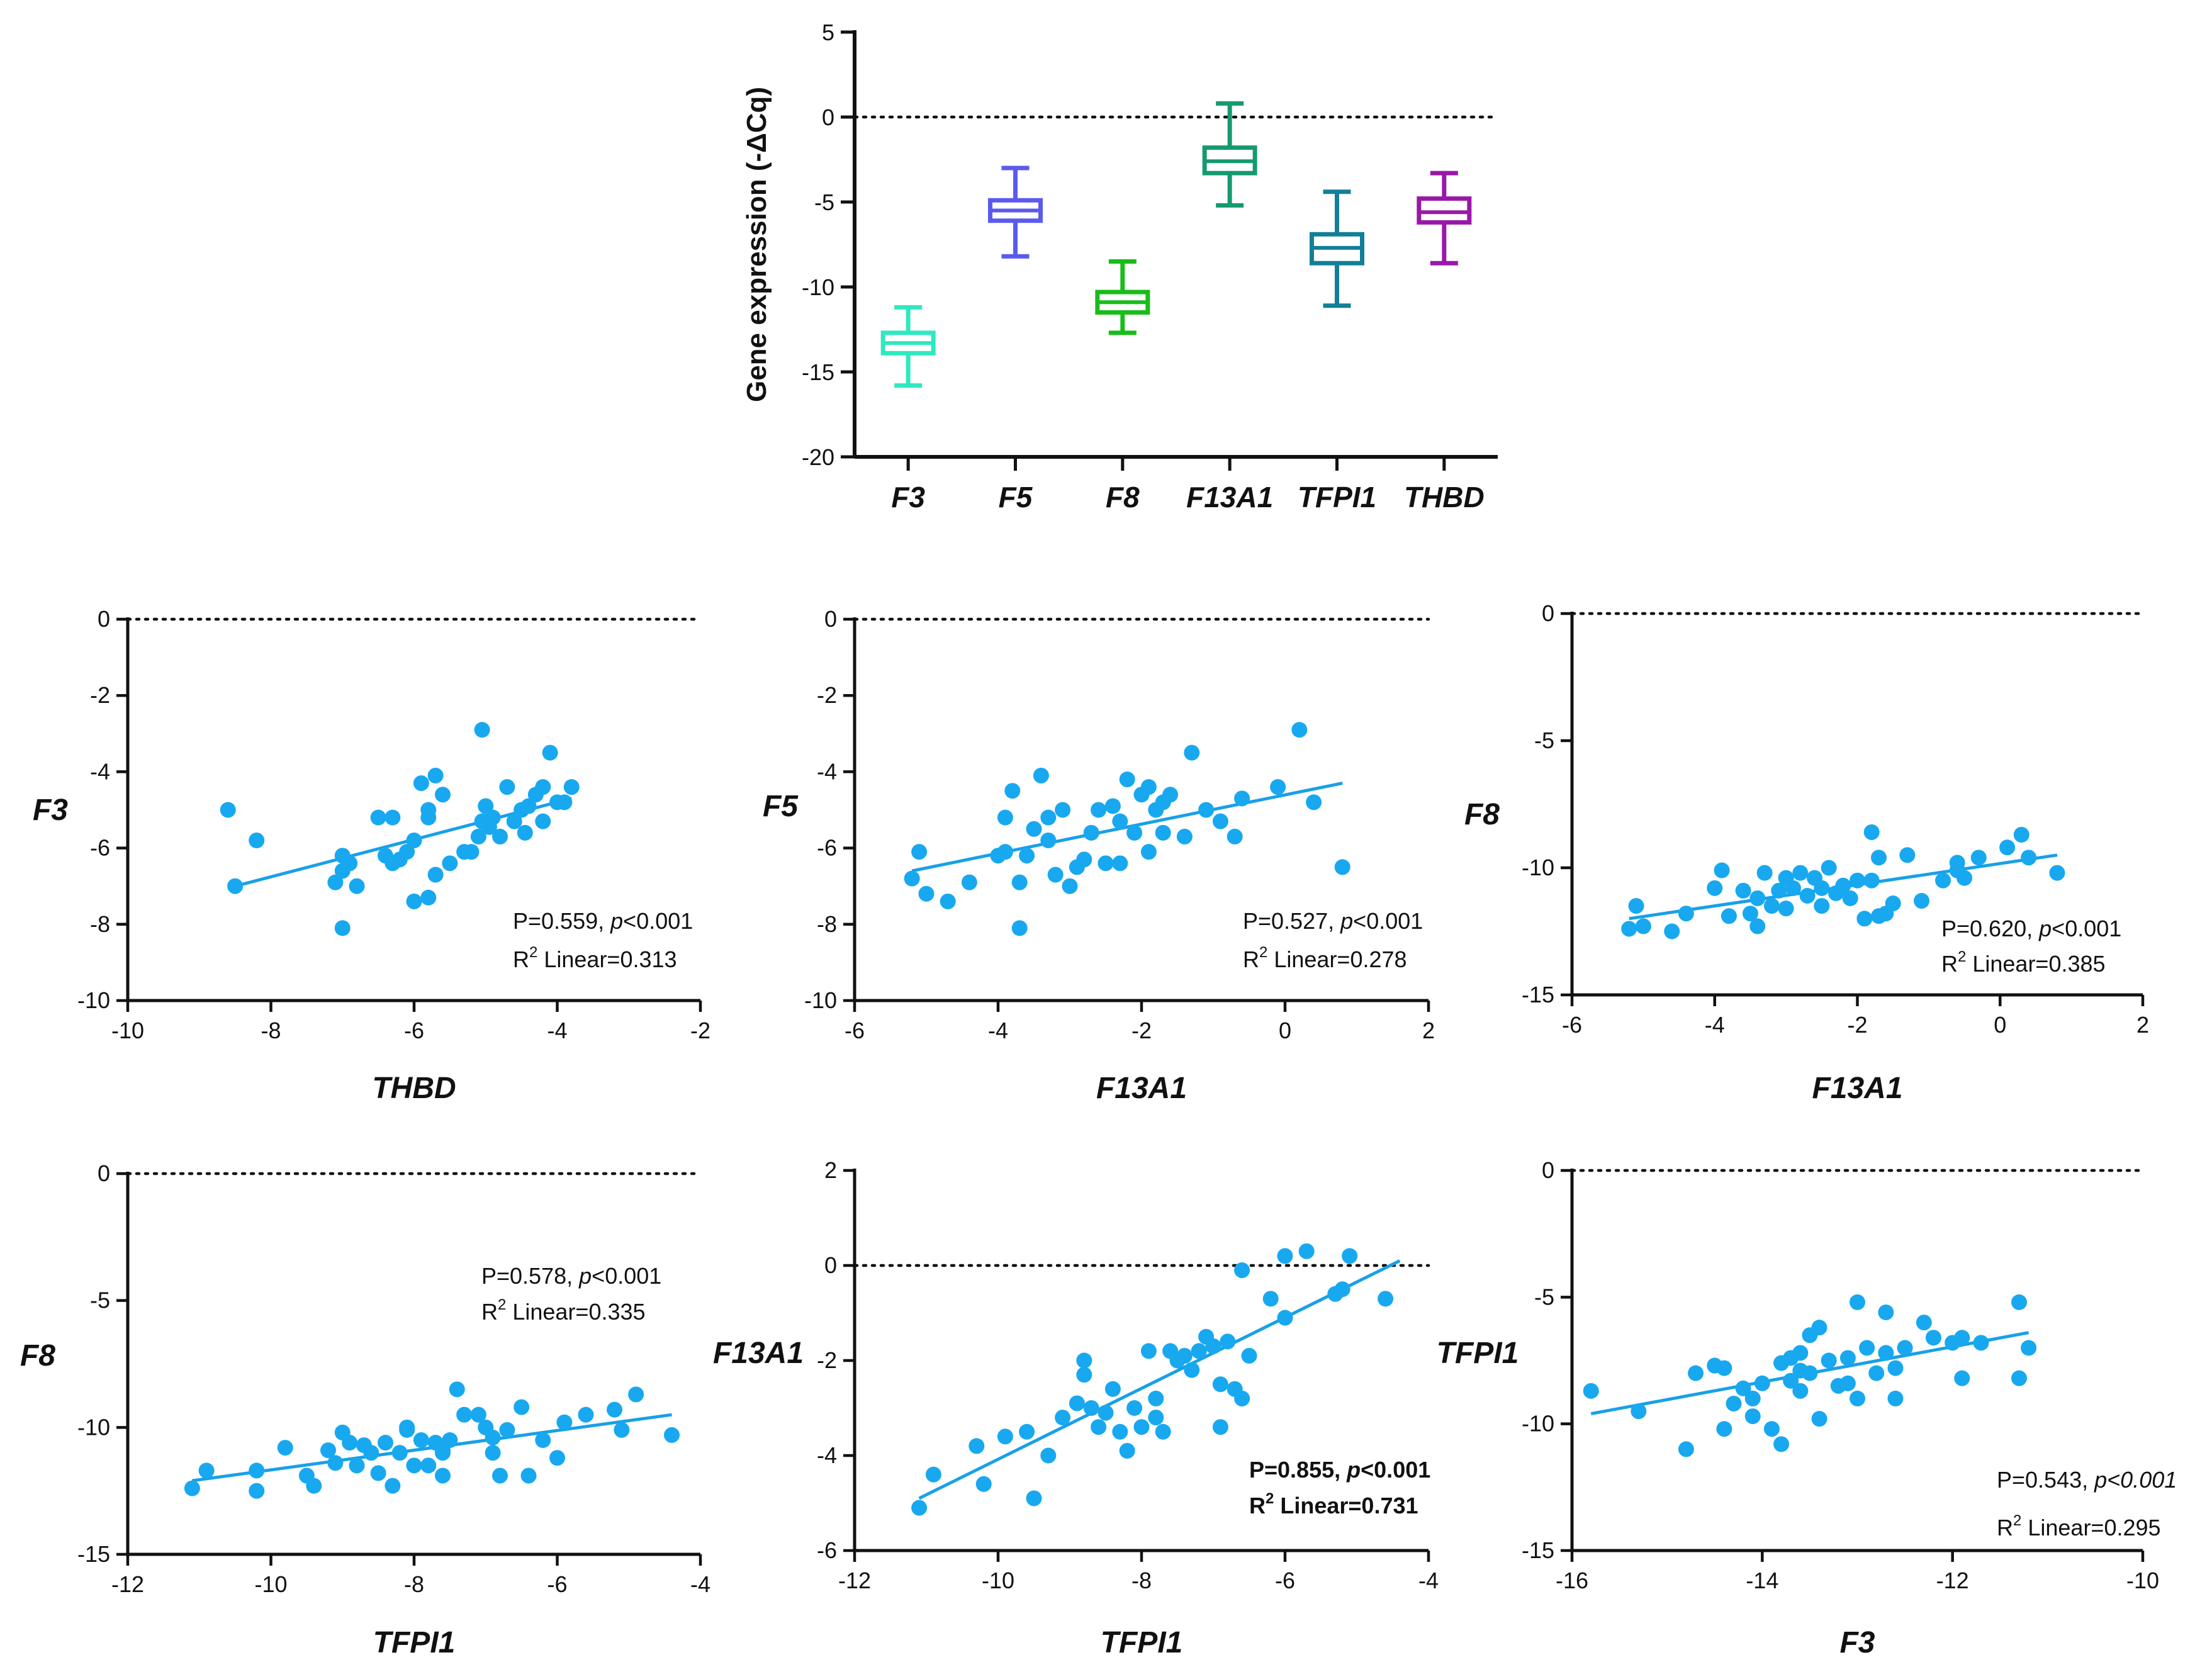 Image resolution: width=2212 pixels, height=1672 pixels. I want to click on stat-r-squared: R2 Linear=0.313, so click(595, 958).